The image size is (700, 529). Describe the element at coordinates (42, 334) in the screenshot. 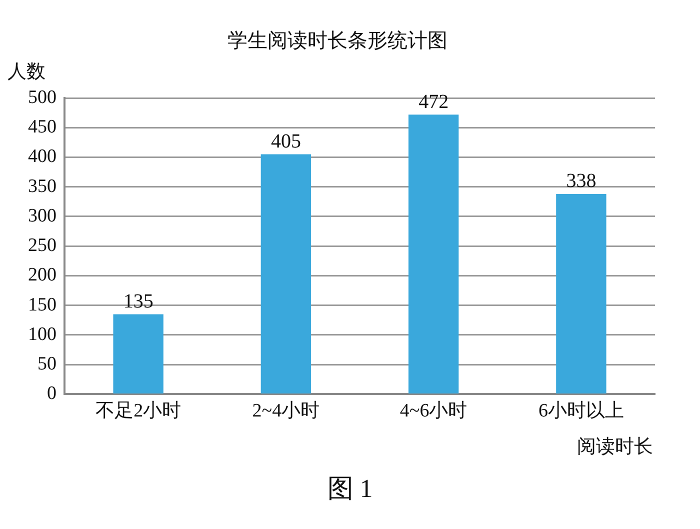

I see `y-tick-label: 100` at that location.